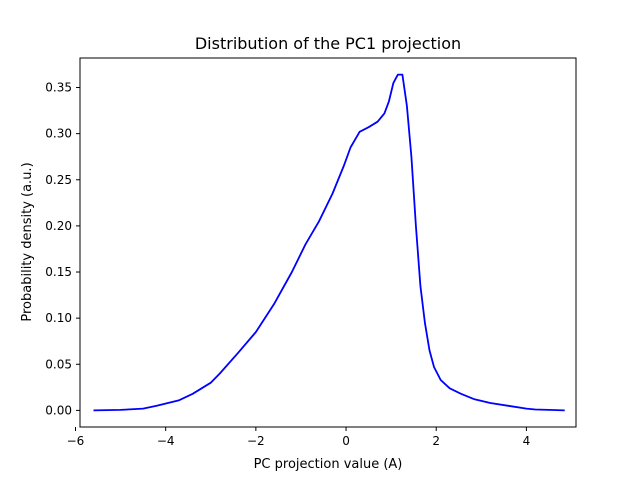 This screenshot has width=640, height=480. I want to click on x-axis-label: PC projection value (A), so click(328, 464).